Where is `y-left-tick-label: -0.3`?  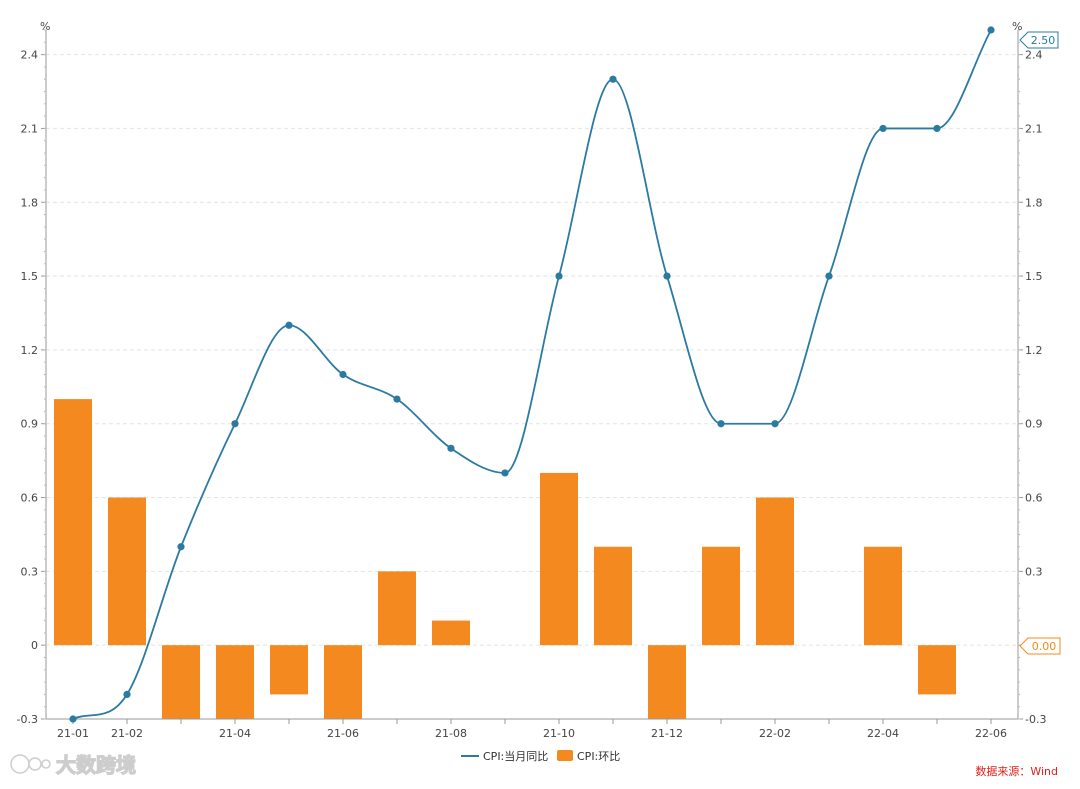 y-left-tick-label: -0.3 is located at coordinates (27, 719).